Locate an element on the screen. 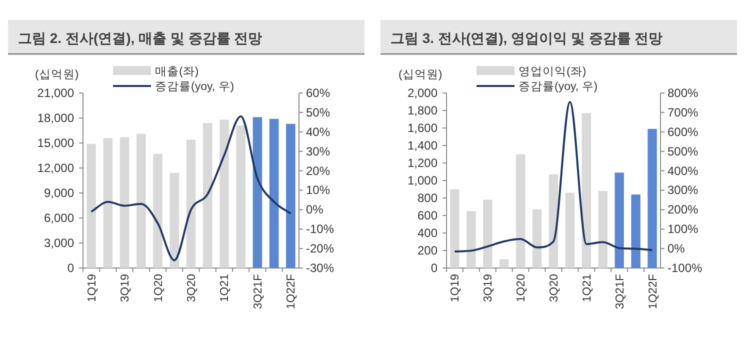  y-tick-label: 1,800 is located at coordinates (422, 111).